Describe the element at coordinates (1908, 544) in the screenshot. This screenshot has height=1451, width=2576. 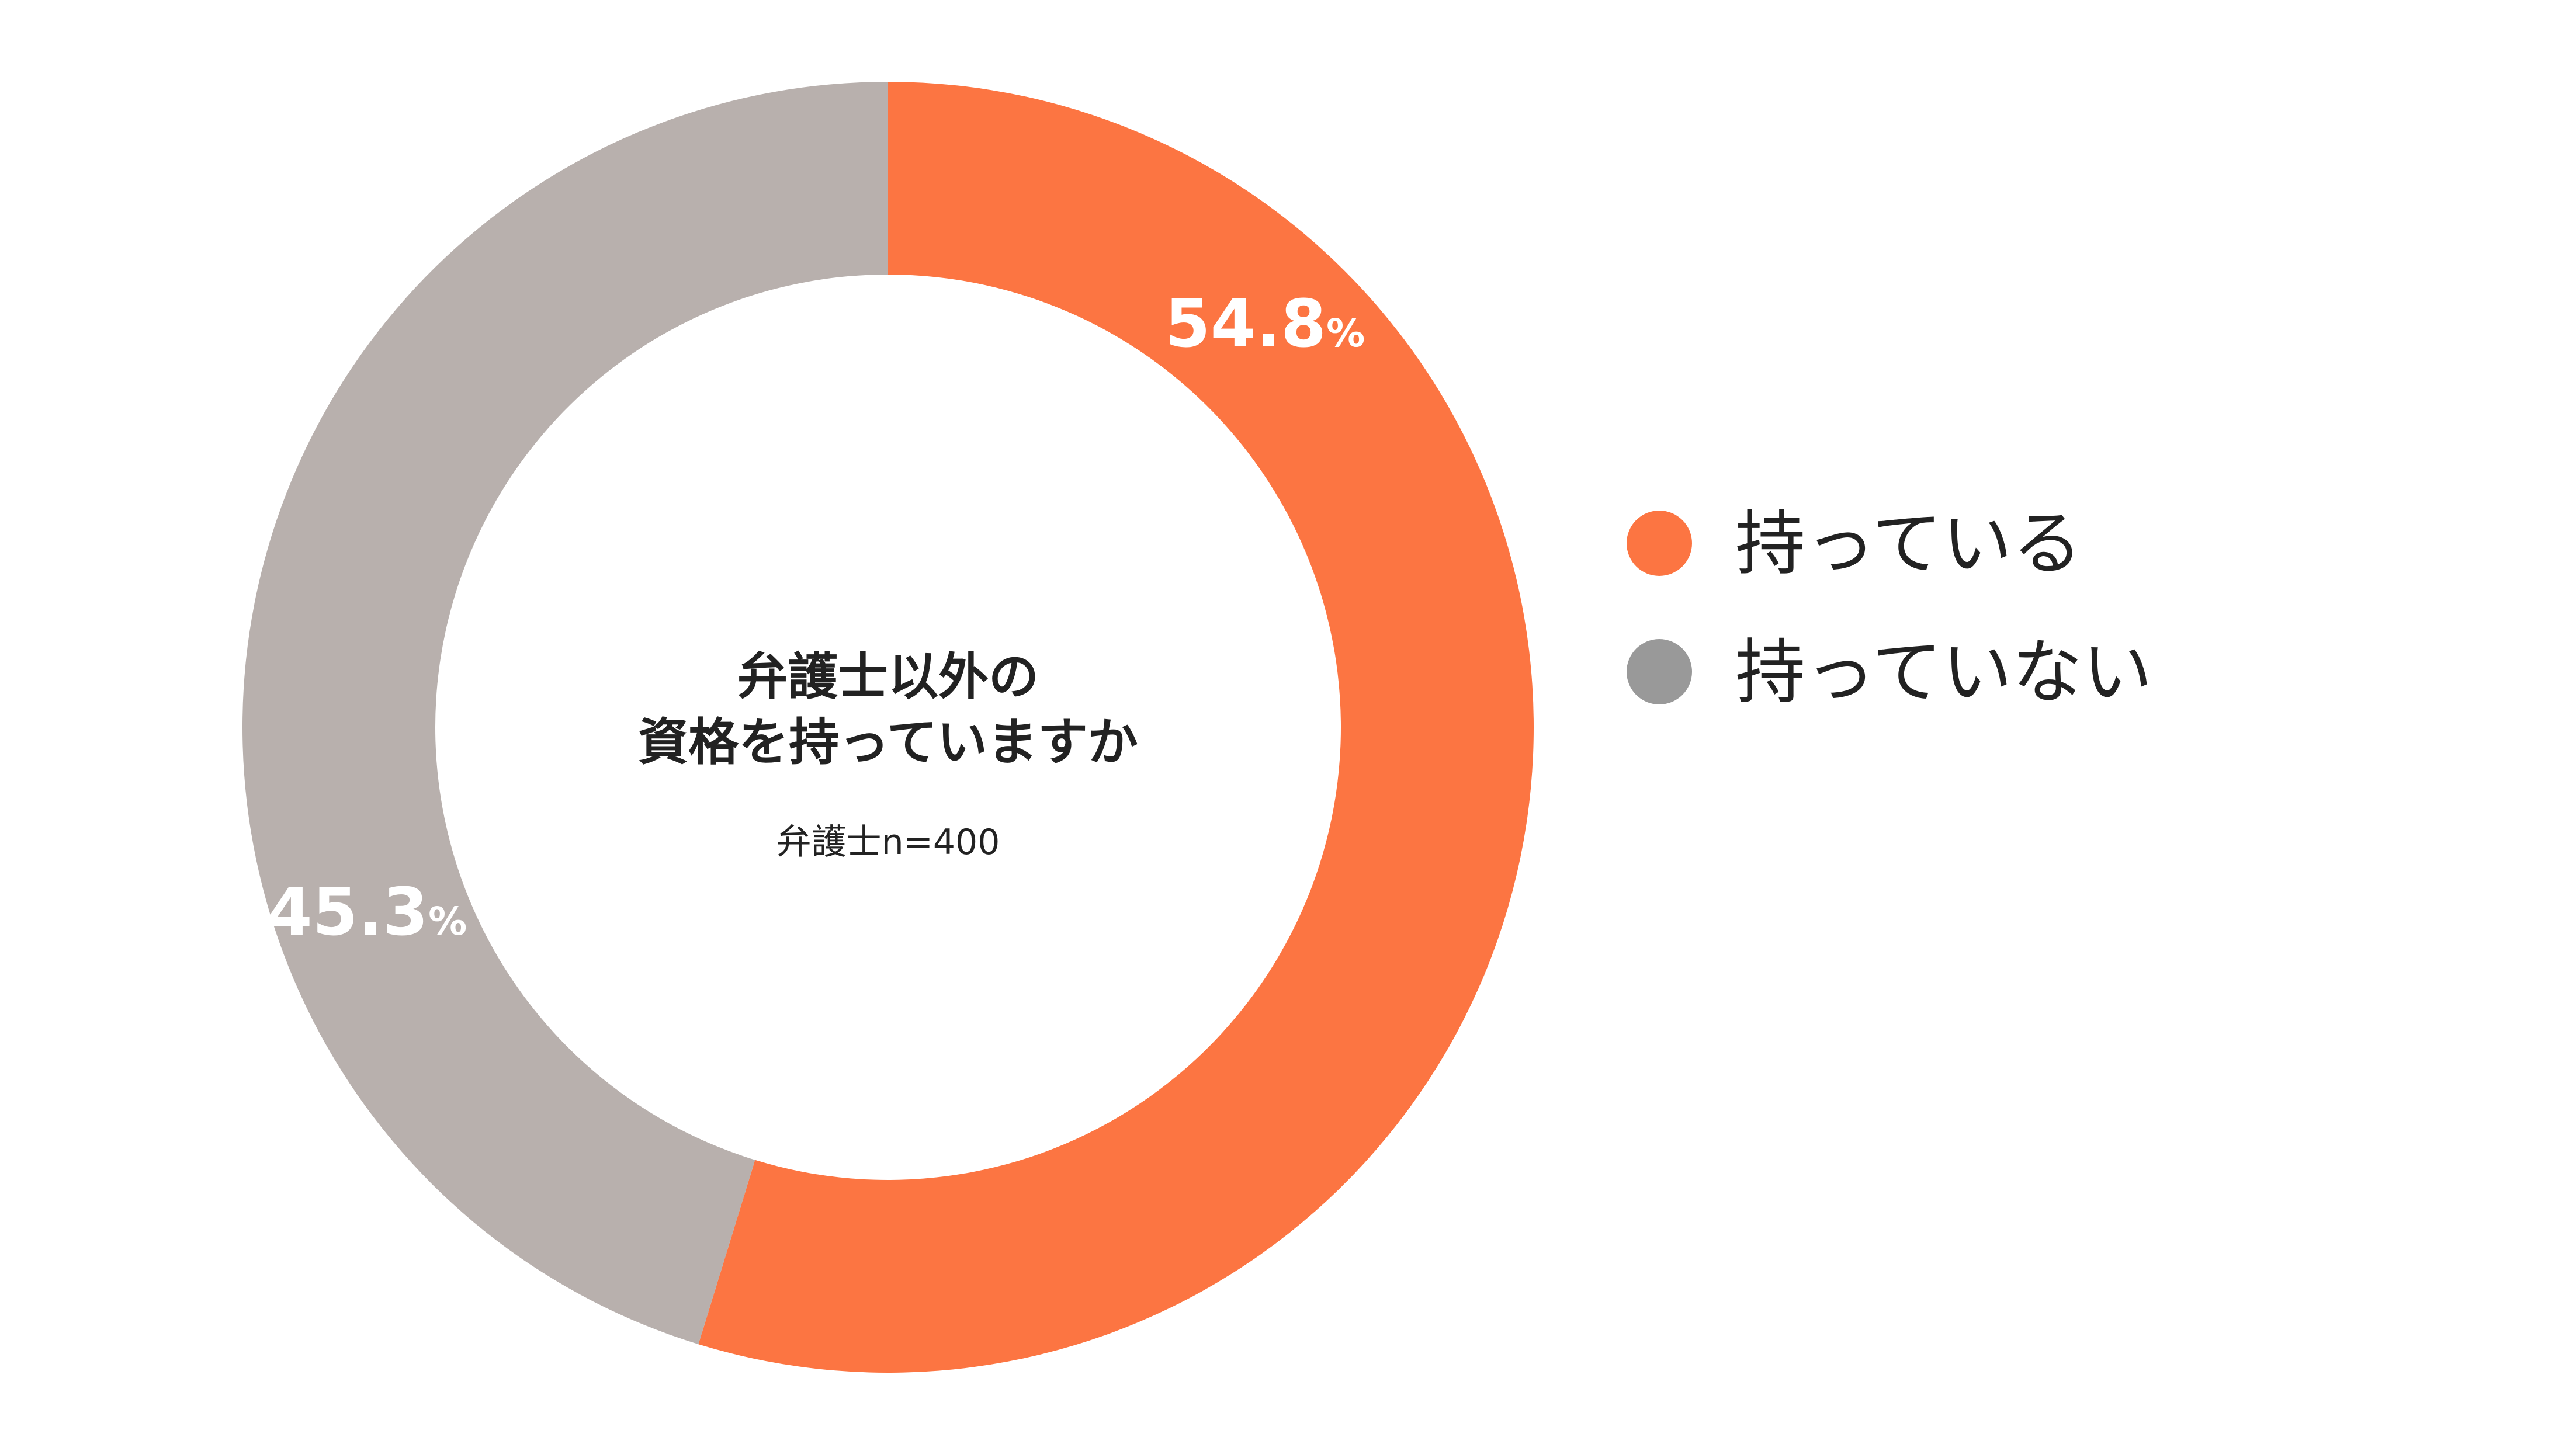
I see `legend-label-1: 持っている` at that location.